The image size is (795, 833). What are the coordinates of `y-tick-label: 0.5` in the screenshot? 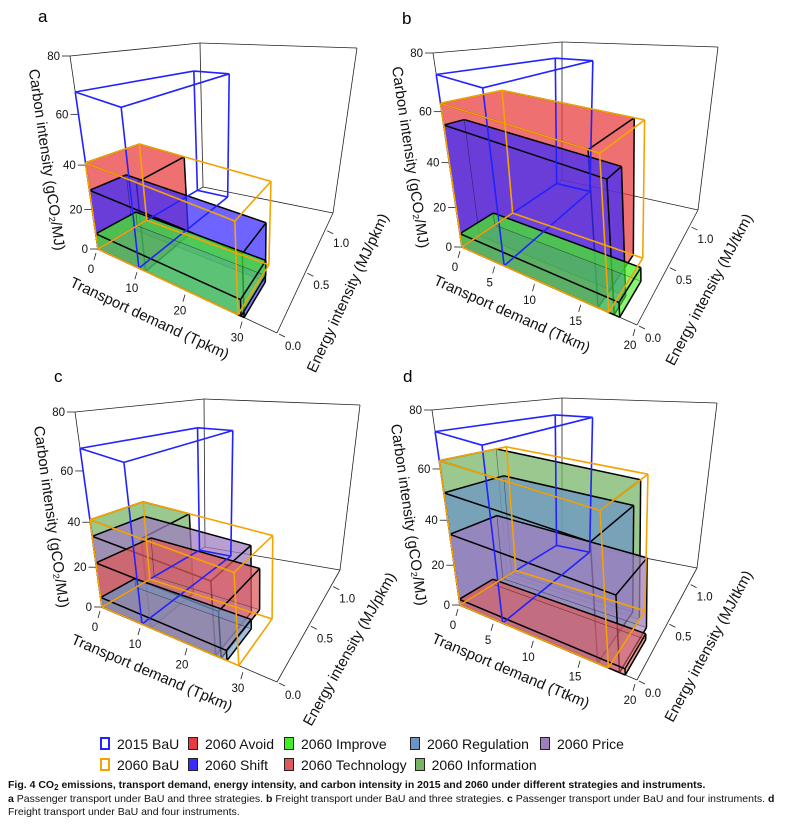 It's located at (684, 281).